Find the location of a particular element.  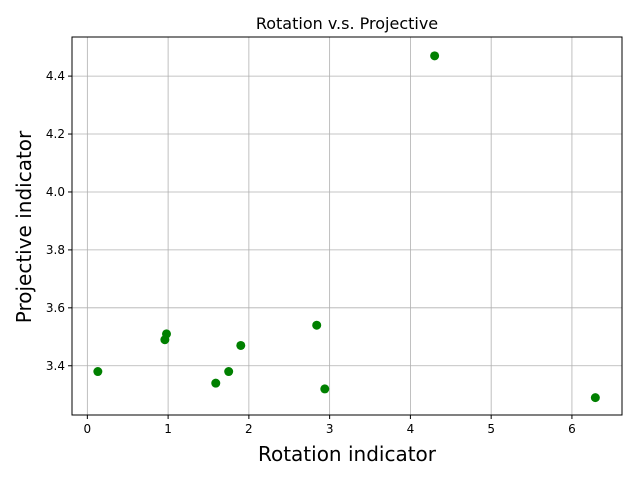

x-tick-label: 6 is located at coordinates (572, 429).